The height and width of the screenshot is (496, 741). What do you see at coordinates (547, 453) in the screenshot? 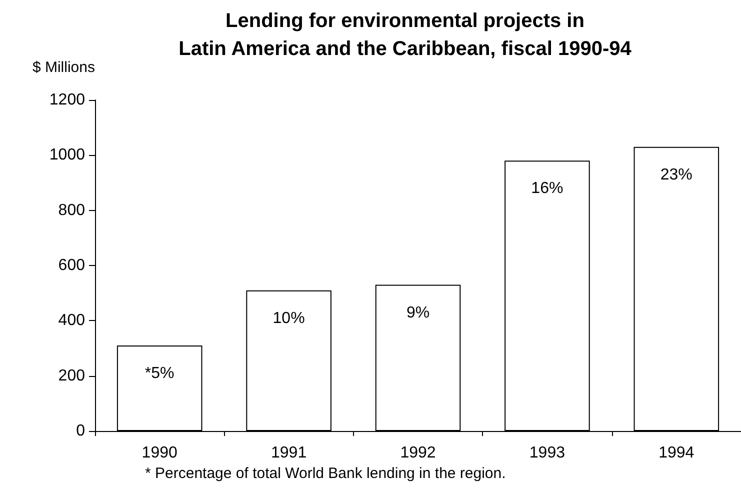
I see `x-tick-label: 1993` at bounding box center [547, 453].